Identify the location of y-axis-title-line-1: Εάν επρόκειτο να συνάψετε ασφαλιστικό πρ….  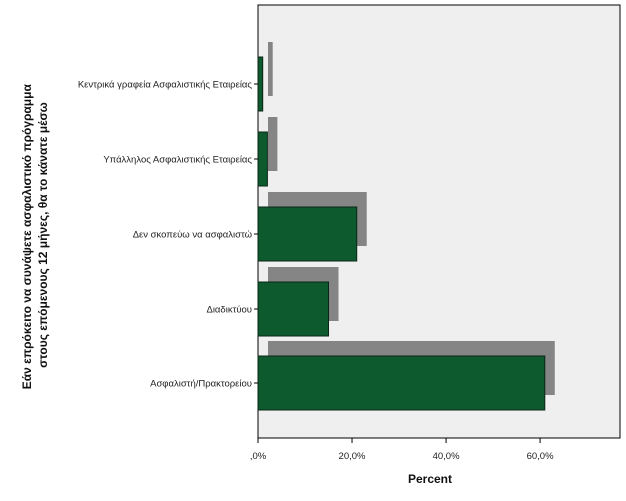
(27, 237).